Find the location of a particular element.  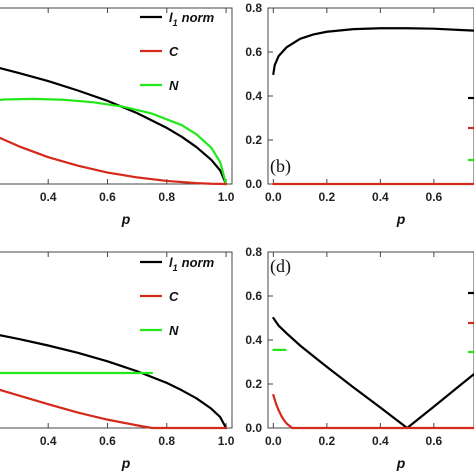

legend-bottom: l1 norm C N is located at coordinates (177, 296).